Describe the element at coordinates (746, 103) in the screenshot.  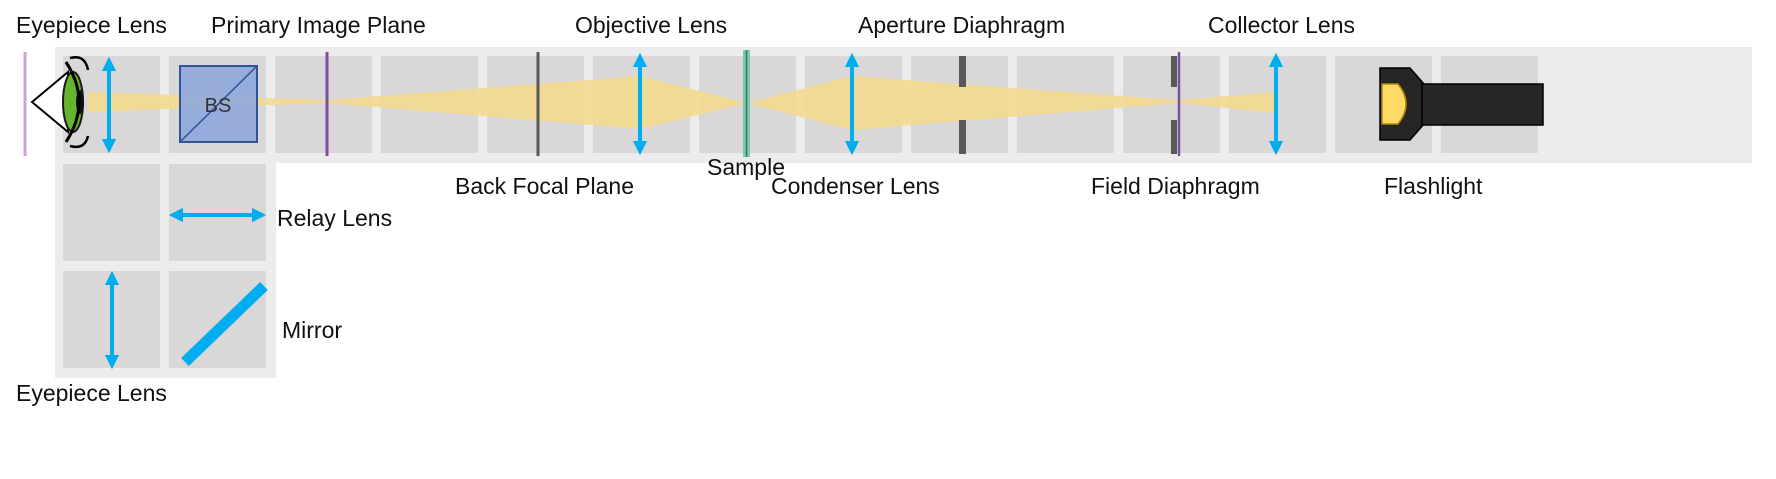
I see `sample-slide-icon` at that location.